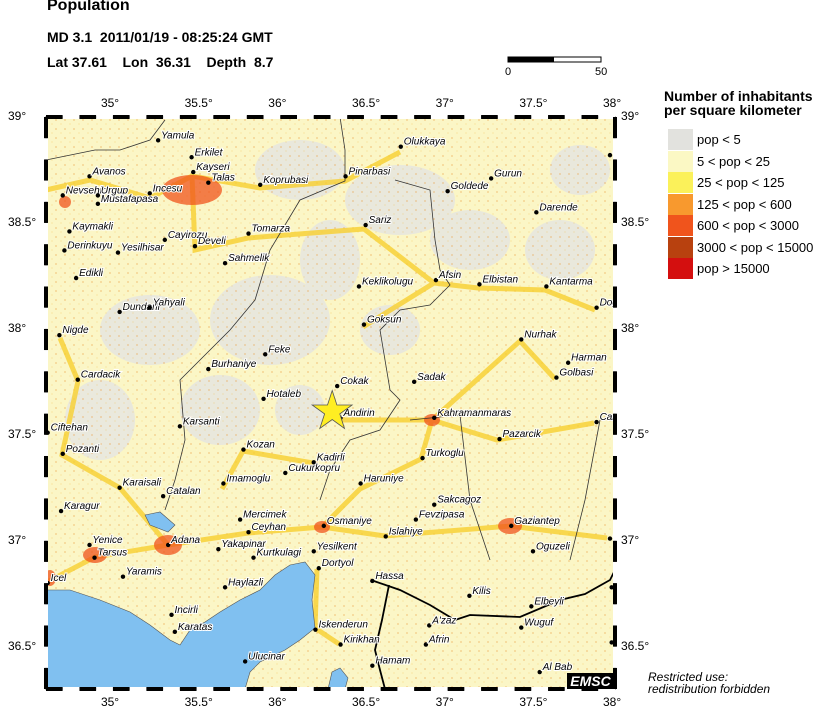 The width and height of the screenshot is (822, 711). I want to click on city-marker: Golbasi, so click(574, 373).